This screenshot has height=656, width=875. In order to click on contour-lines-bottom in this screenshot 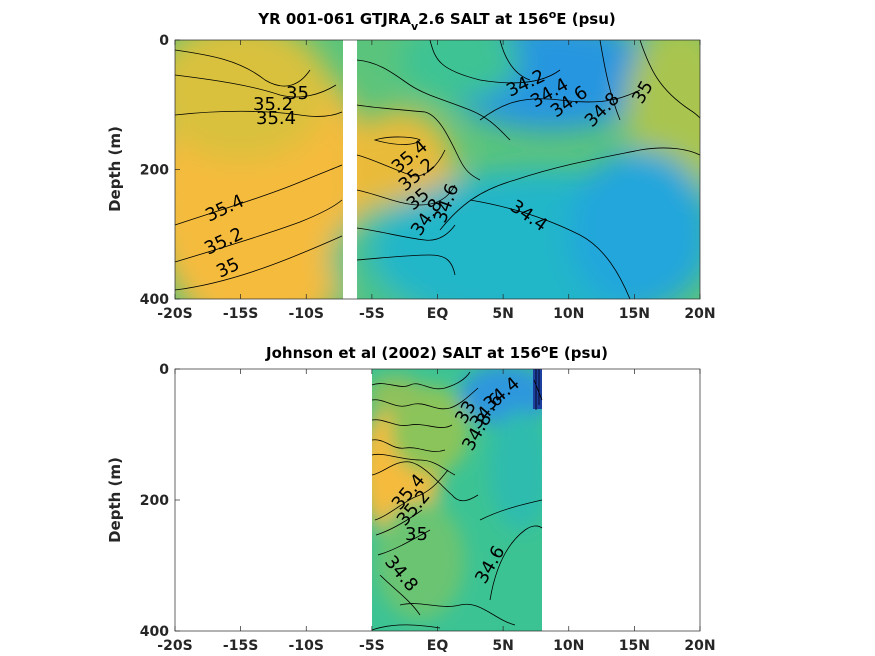, I will do `click(457, 500)`.